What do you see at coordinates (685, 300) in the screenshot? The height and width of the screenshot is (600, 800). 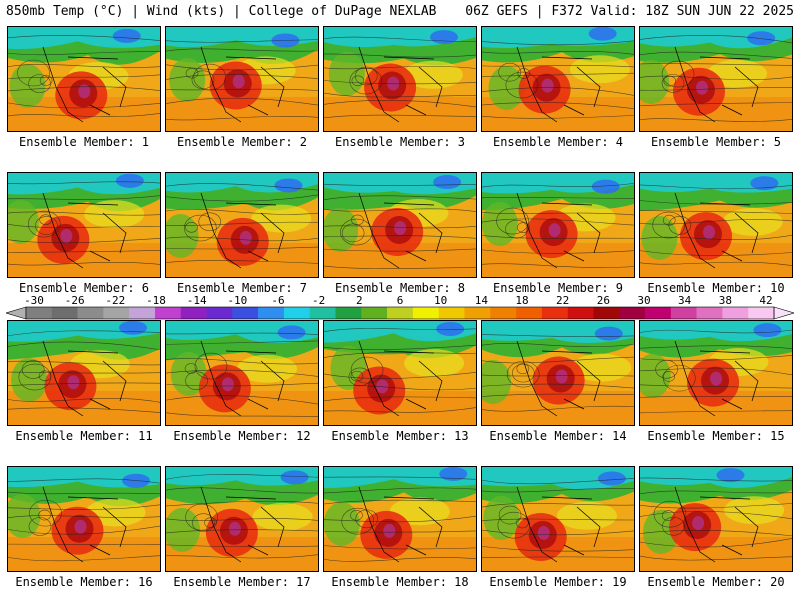 I see `colorbar-tick-label: 34` at bounding box center [685, 300].